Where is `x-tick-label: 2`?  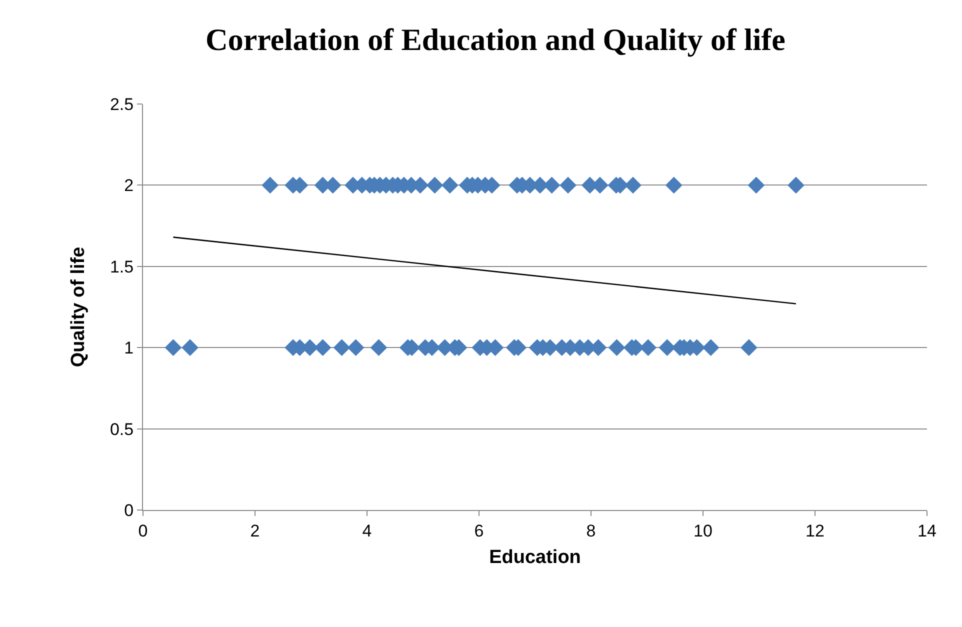
x-tick-label: 2 is located at coordinates (255, 530).